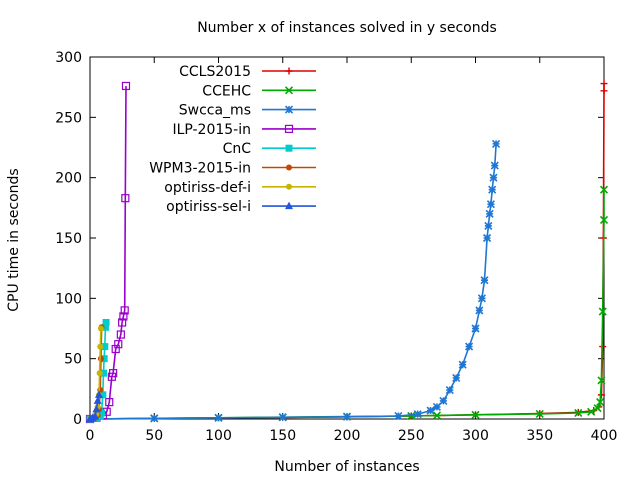 The width and height of the screenshot is (640, 480). I want to click on legend-label: CnC, so click(237, 149).